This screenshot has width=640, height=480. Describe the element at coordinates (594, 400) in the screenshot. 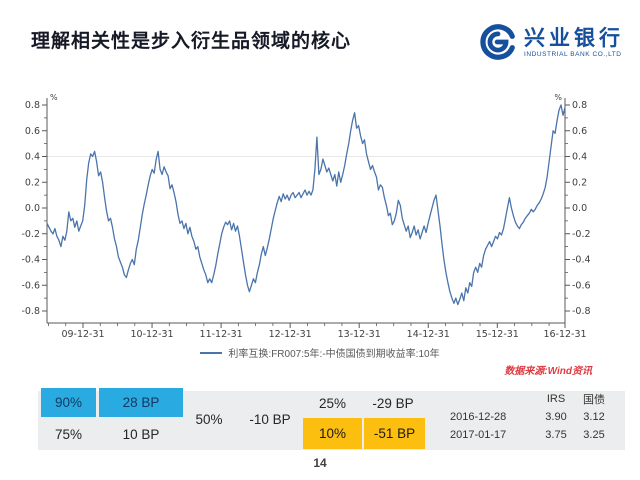

I see `rates-header-bond: 国债` at that location.